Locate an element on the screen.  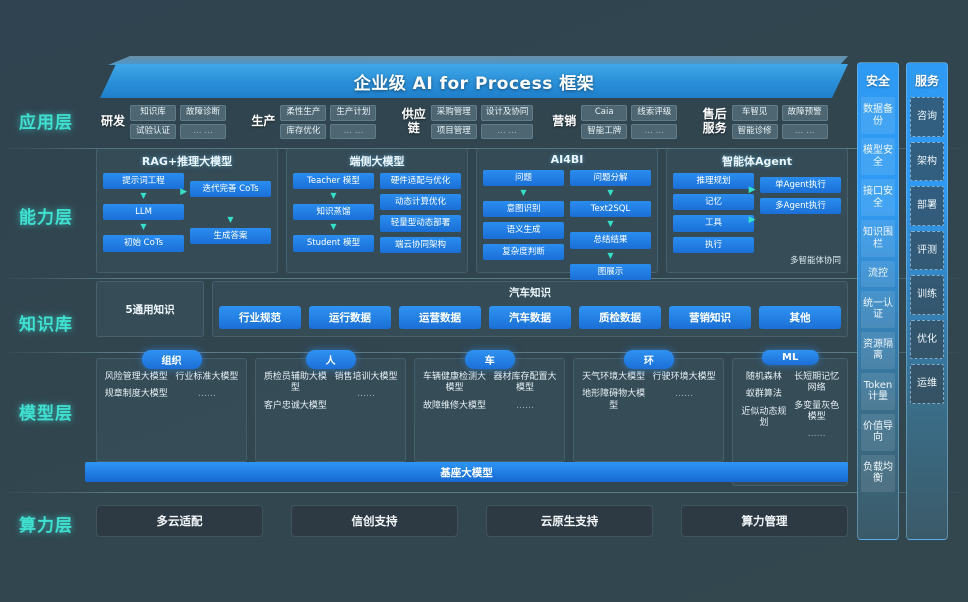
model-item: 随机森林 is located at coordinates (763, 377).